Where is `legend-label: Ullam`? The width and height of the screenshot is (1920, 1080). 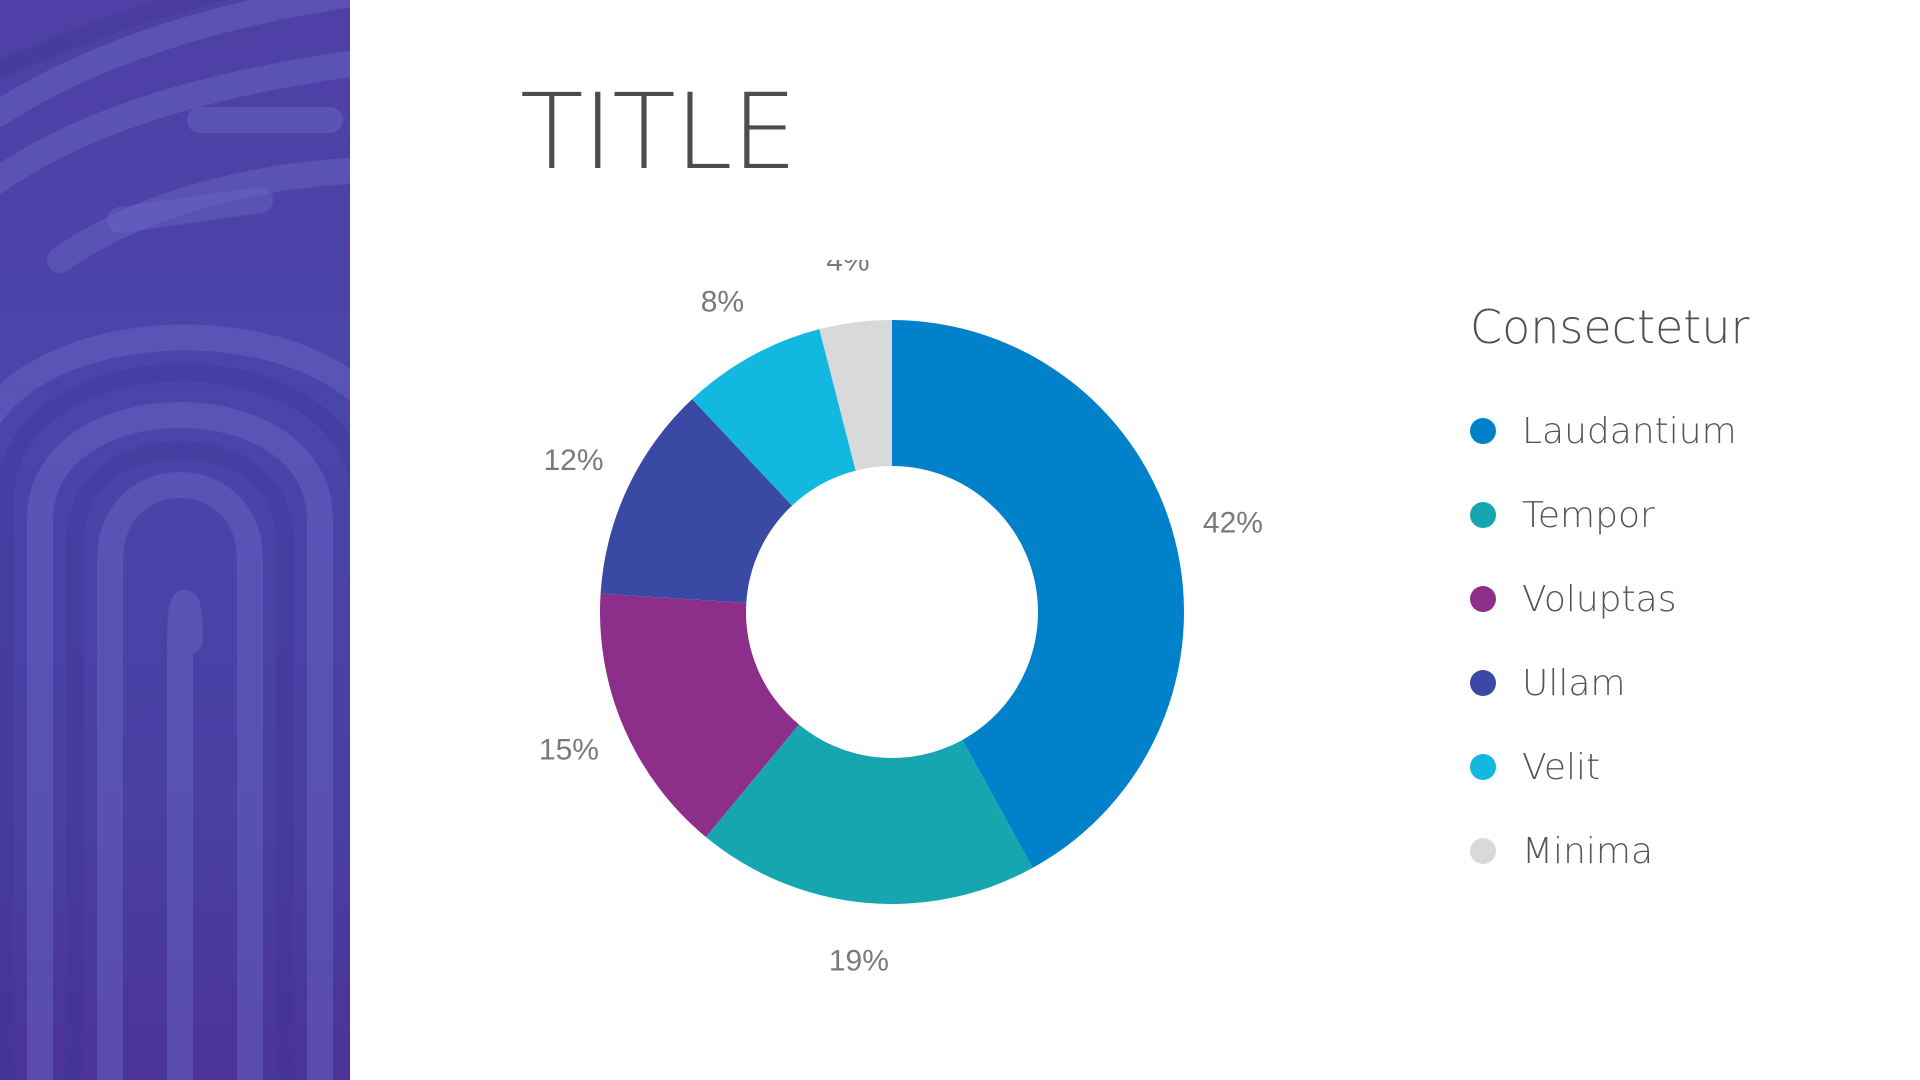 legend-label: Ullam is located at coordinates (1574, 683).